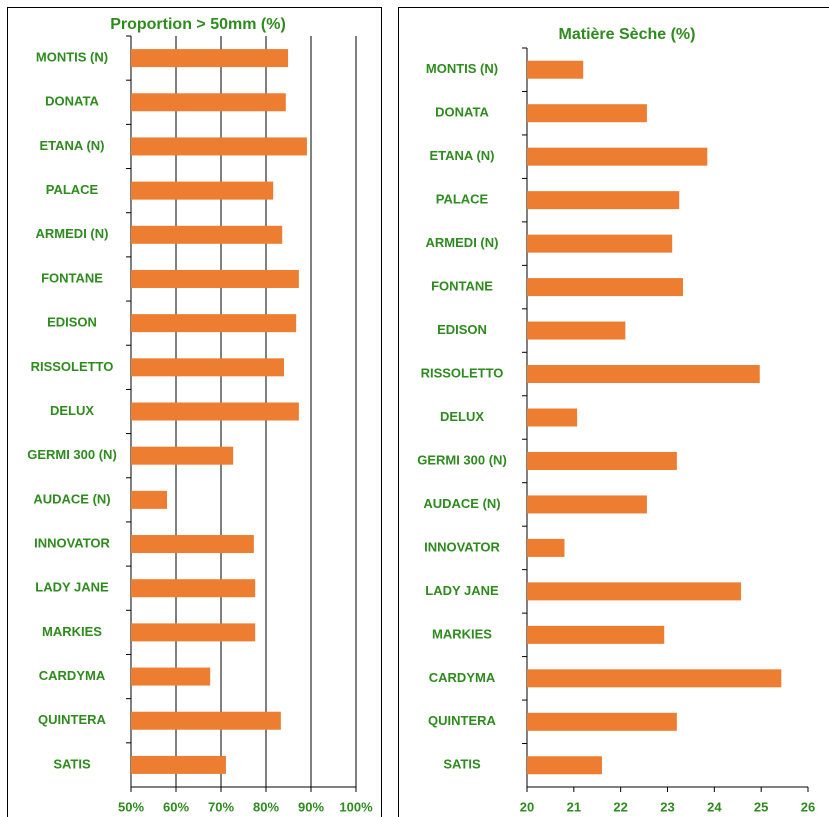  I want to click on x-tick-label: 60%, so click(176, 806).